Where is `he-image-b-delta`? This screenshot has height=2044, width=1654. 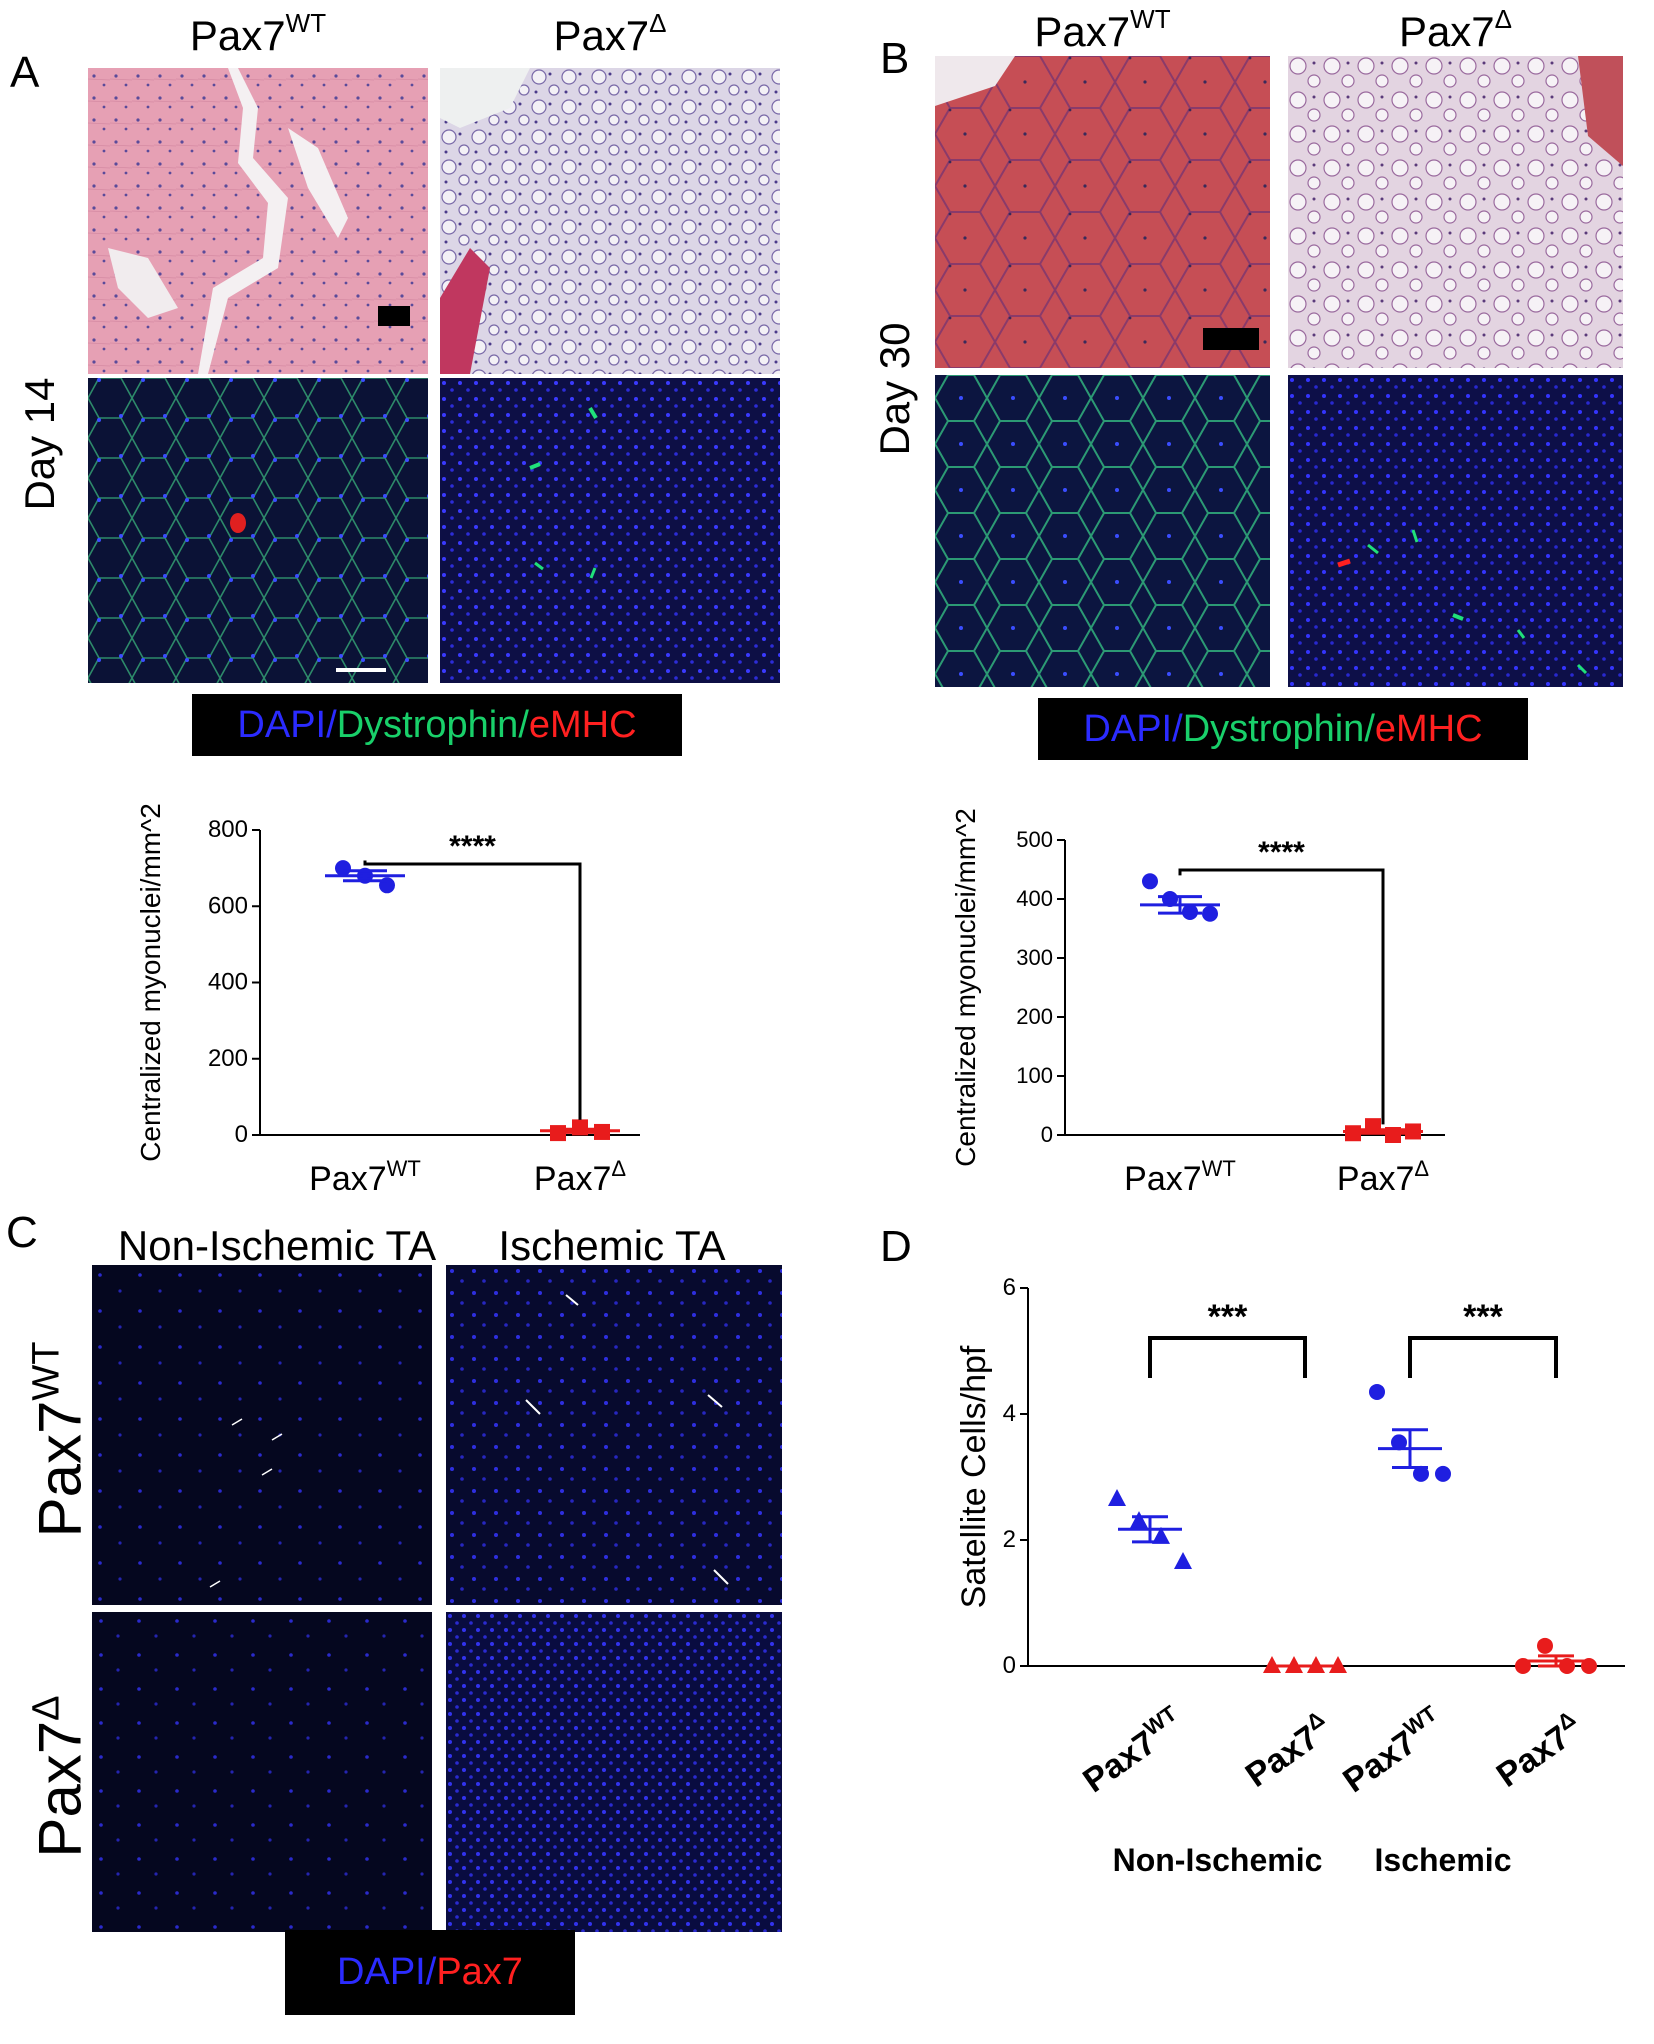
he-image-b-delta is located at coordinates (1455, 212).